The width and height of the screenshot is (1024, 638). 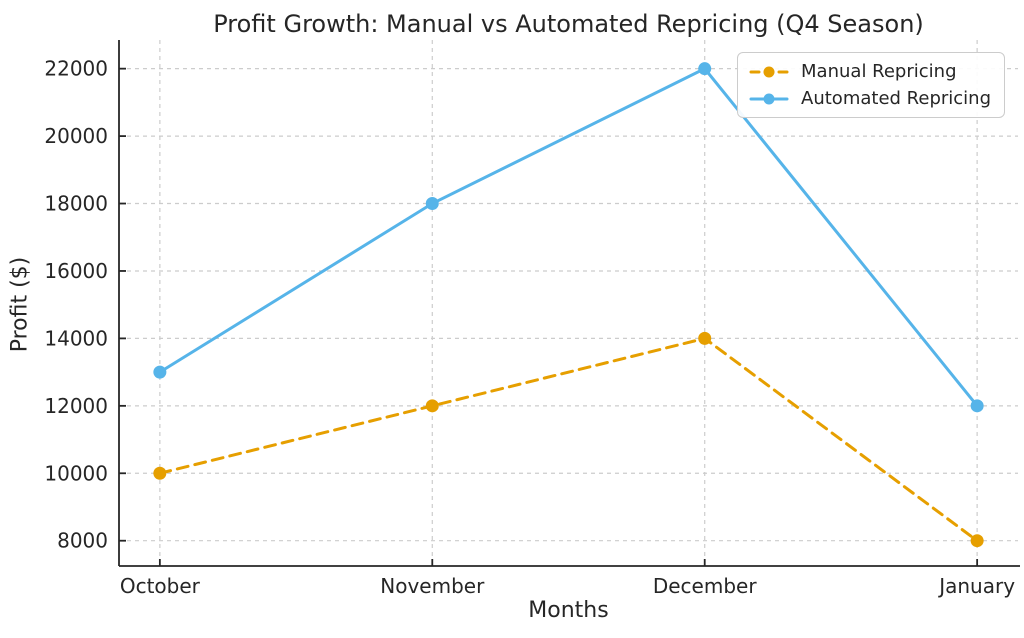 I want to click on x-tick-label: December, so click(x=705, y=586).